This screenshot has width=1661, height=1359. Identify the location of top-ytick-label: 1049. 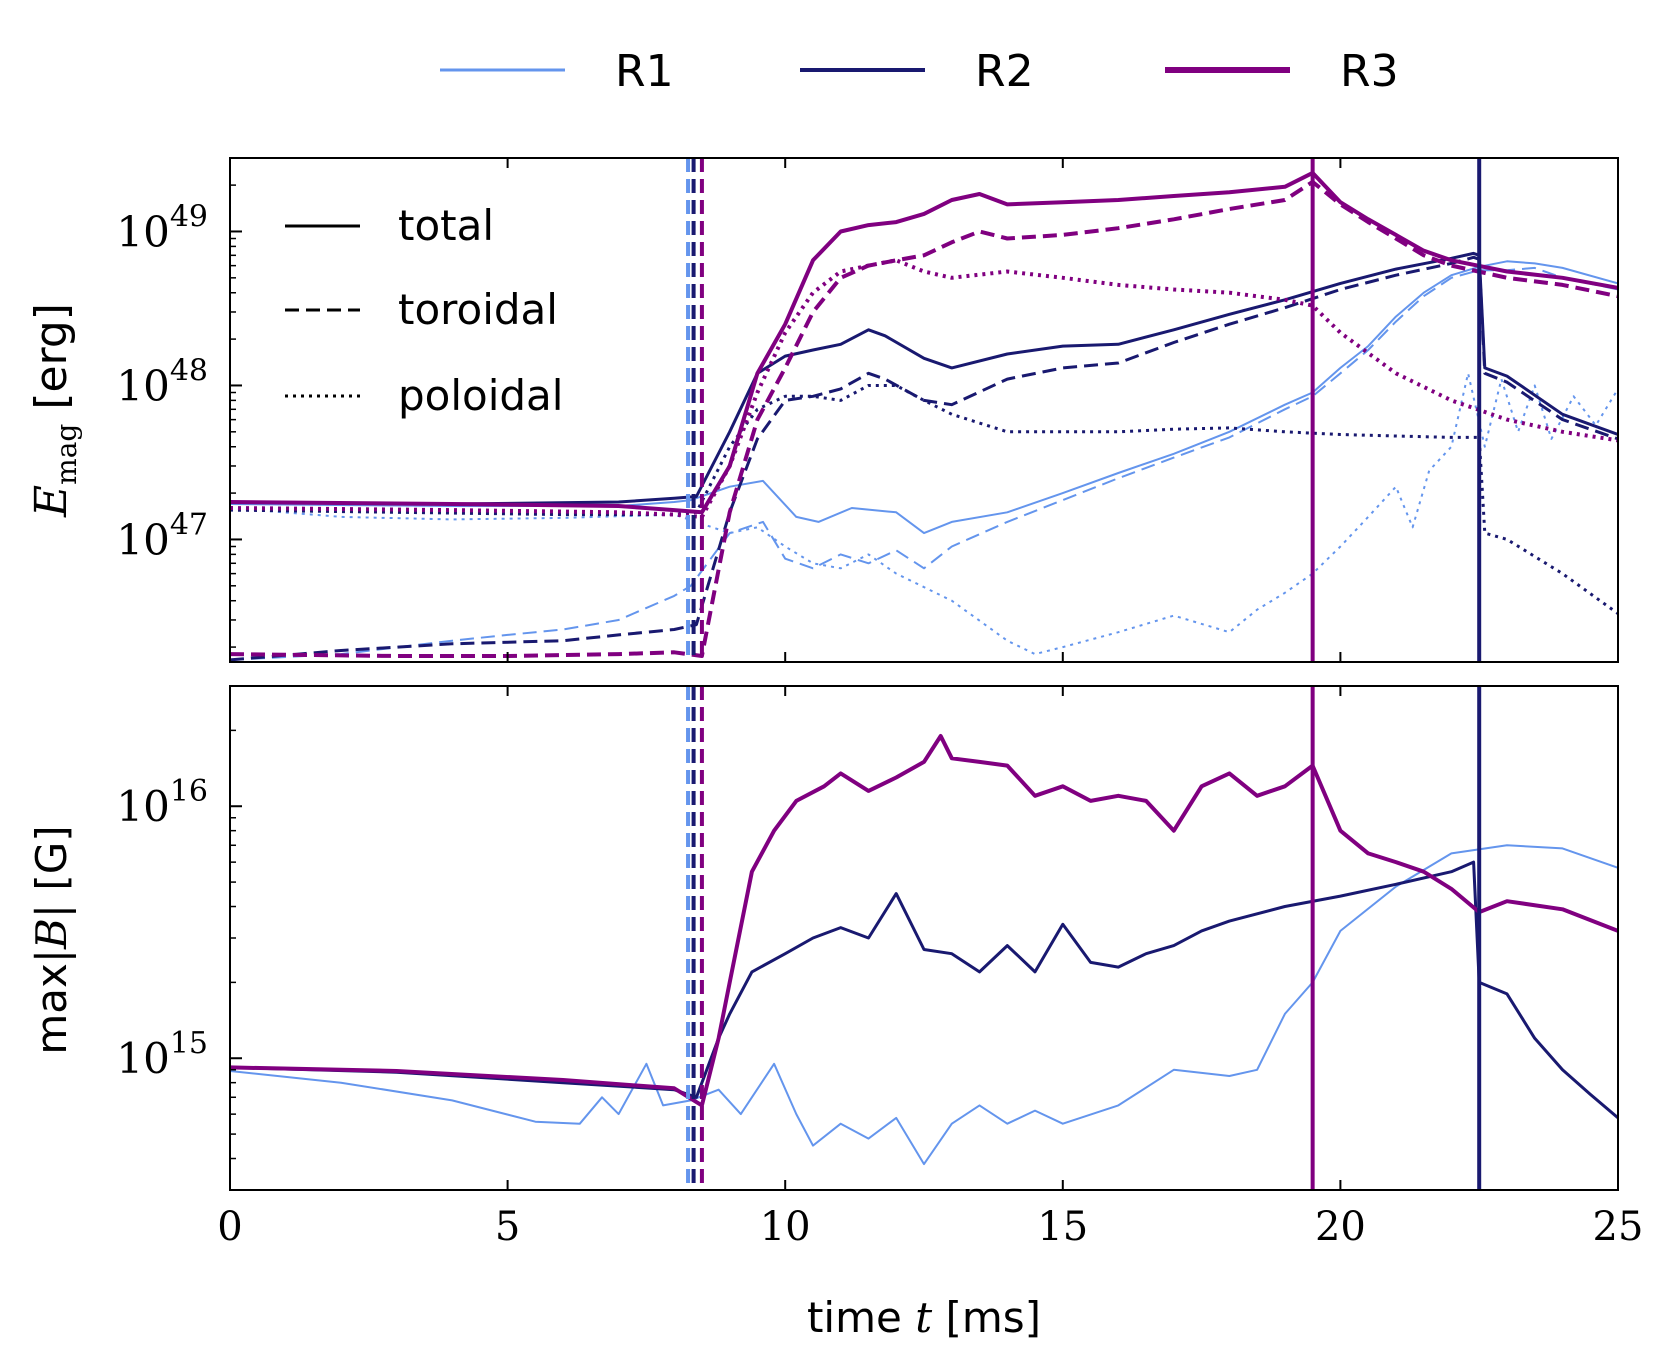
(162, 227).